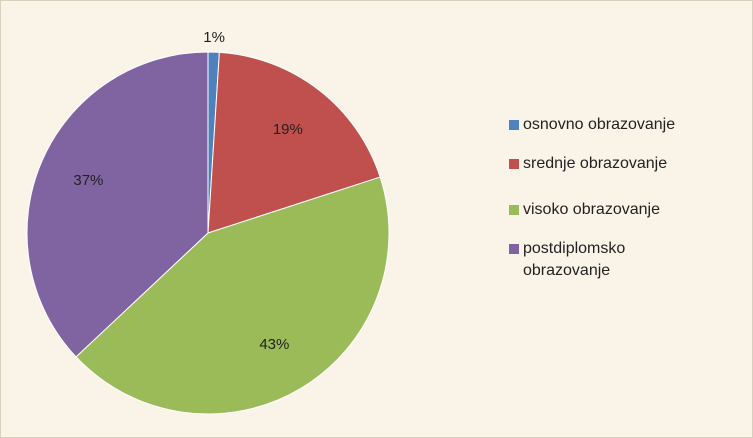 This screenshot has height=438, width=753. Describe the element at coordinates (595, 163) in the screenshot. I see `legend-label: srednje obrazovanje` at that location.